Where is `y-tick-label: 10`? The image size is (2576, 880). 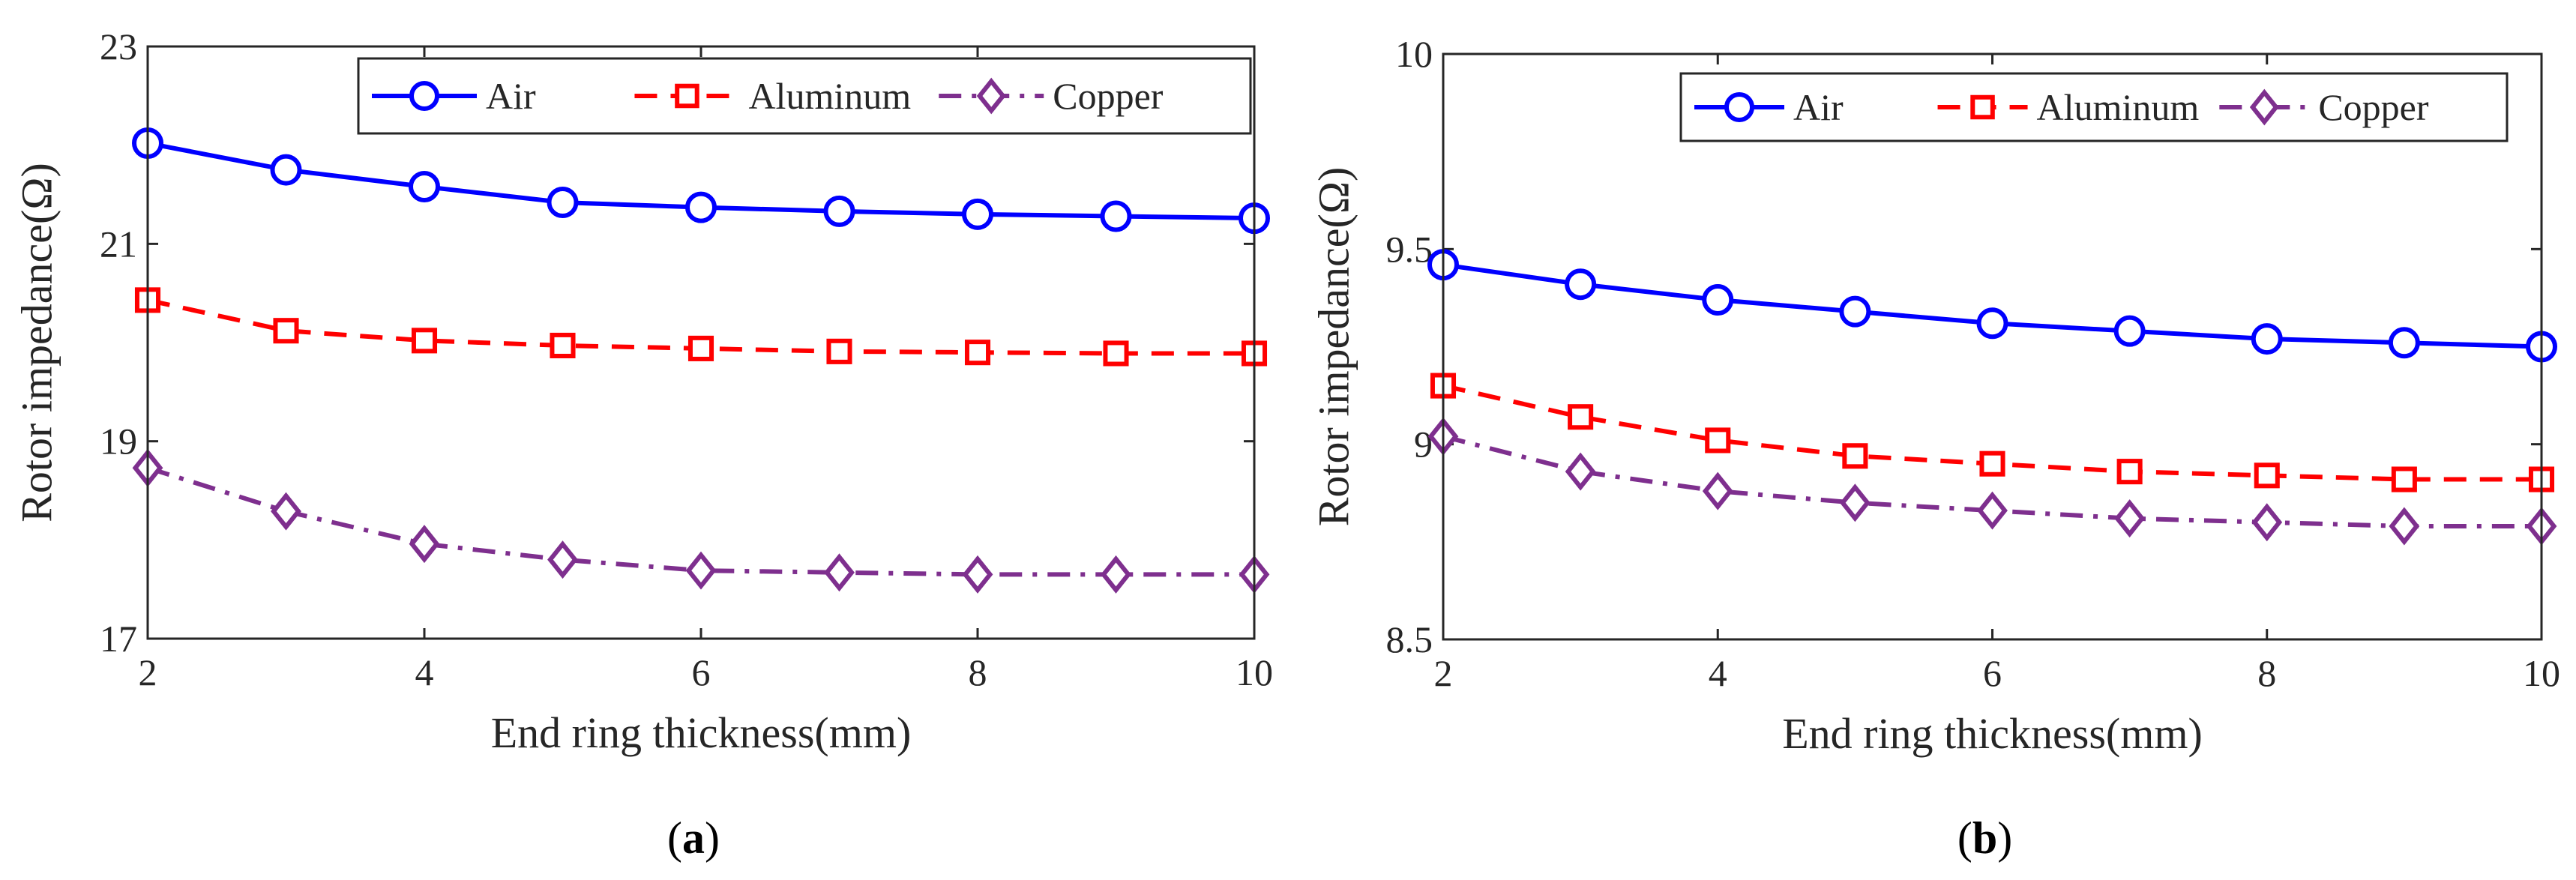 y-tick-label: 10 is located at coordinates (1414, 54).